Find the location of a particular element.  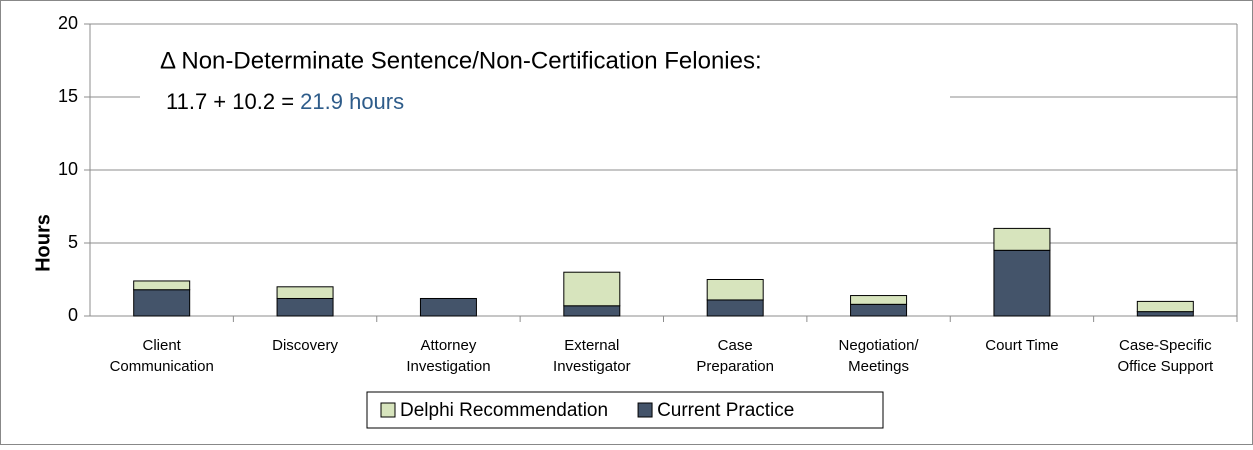

x-tick-label: Investigator is located at coordinates (592, 366).